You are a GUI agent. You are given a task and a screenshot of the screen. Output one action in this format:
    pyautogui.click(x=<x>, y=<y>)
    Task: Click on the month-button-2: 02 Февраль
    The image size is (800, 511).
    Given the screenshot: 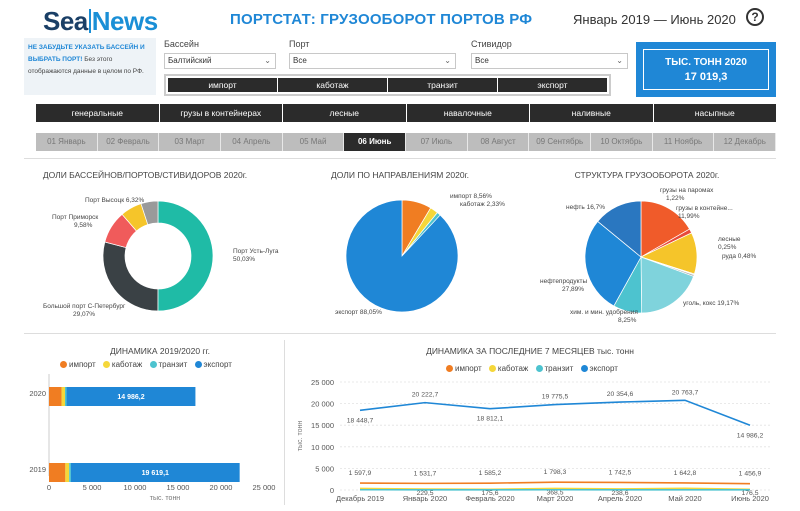 What is the action you would take?
    pyautogui.click(x=128, y=142)
    